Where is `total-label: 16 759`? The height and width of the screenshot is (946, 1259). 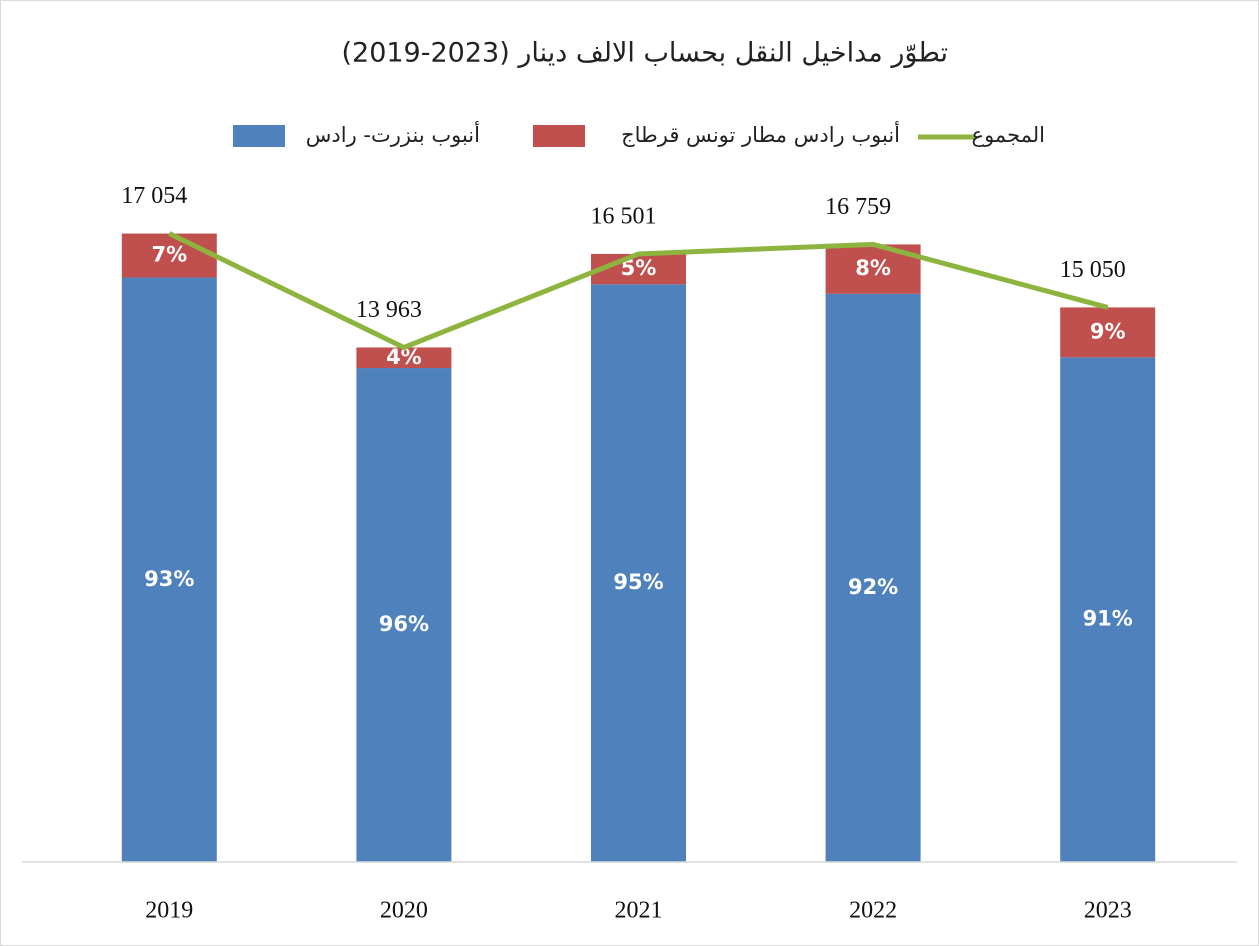 total-label: 16 759 is located at coordinates (858, 207).